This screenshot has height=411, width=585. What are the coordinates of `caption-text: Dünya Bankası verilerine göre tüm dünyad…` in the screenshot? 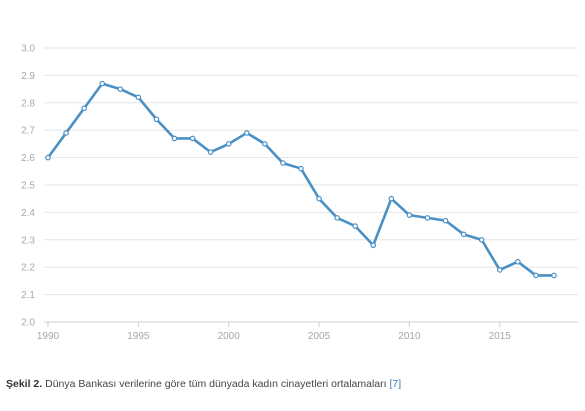 It's located at (216, 384).